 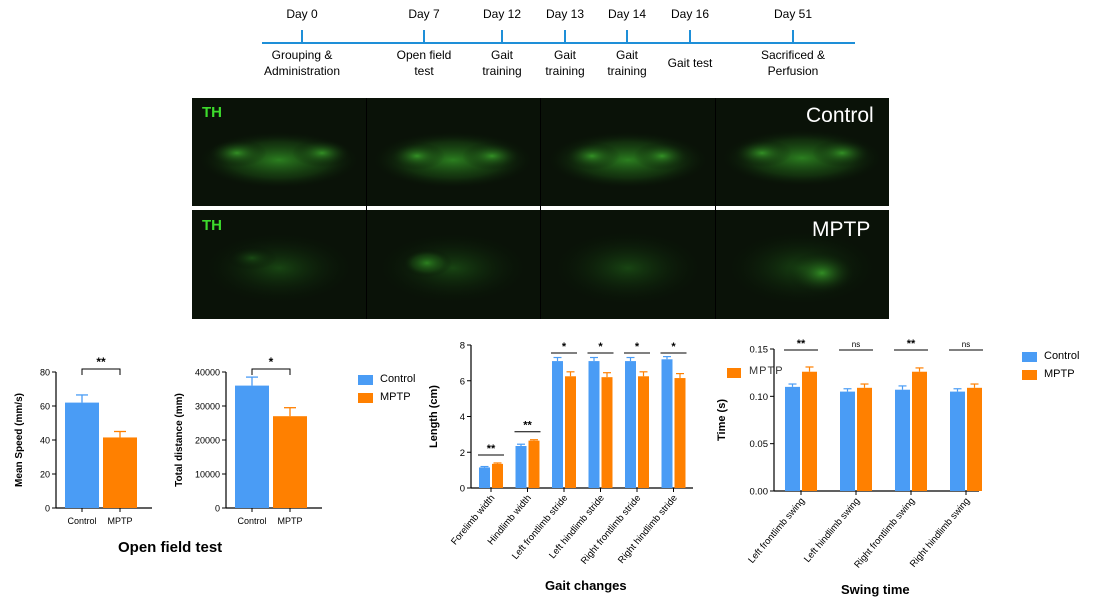 What do you see at coordinates (840, 115) in the screenshot?
I see `group-label-control: Control` at bounding box center [840, 115].